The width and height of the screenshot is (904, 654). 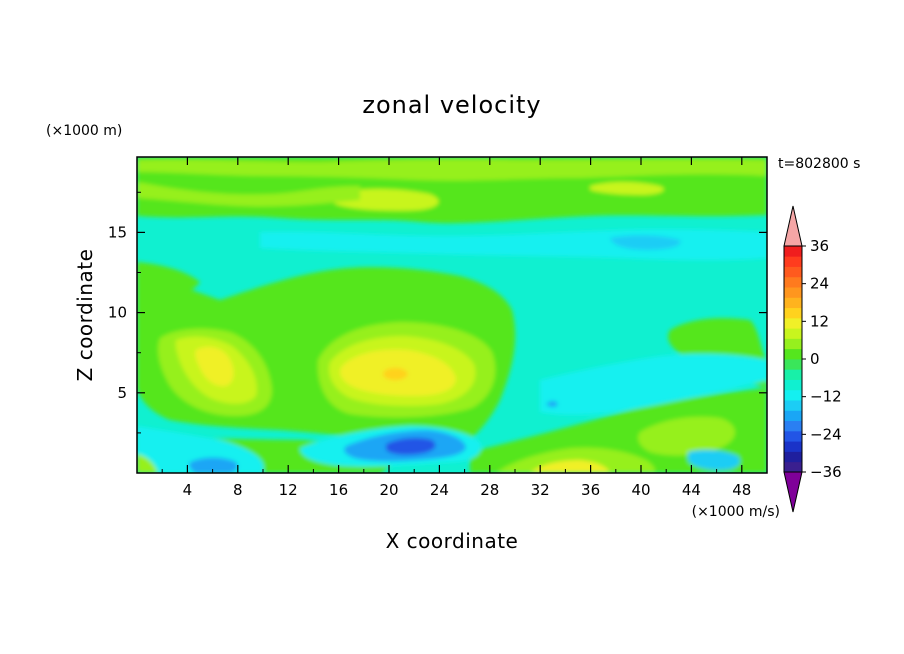 I want to click on time-label: t=802800 s, so click(x=819, y=164).